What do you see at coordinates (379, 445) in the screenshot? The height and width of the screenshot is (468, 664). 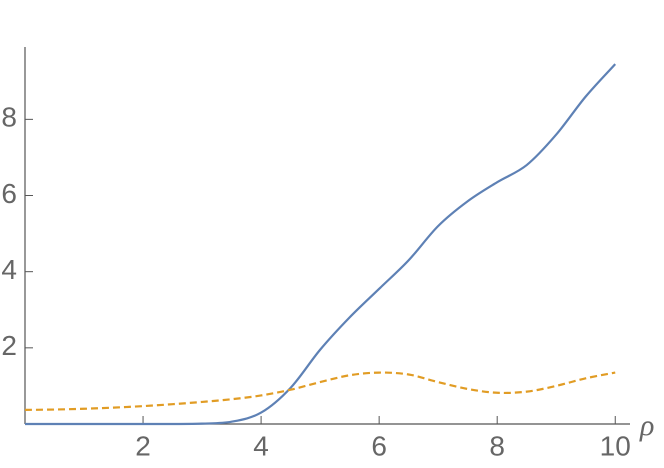 I see `x-tick-label: 6` at bounding box center [379, 445].